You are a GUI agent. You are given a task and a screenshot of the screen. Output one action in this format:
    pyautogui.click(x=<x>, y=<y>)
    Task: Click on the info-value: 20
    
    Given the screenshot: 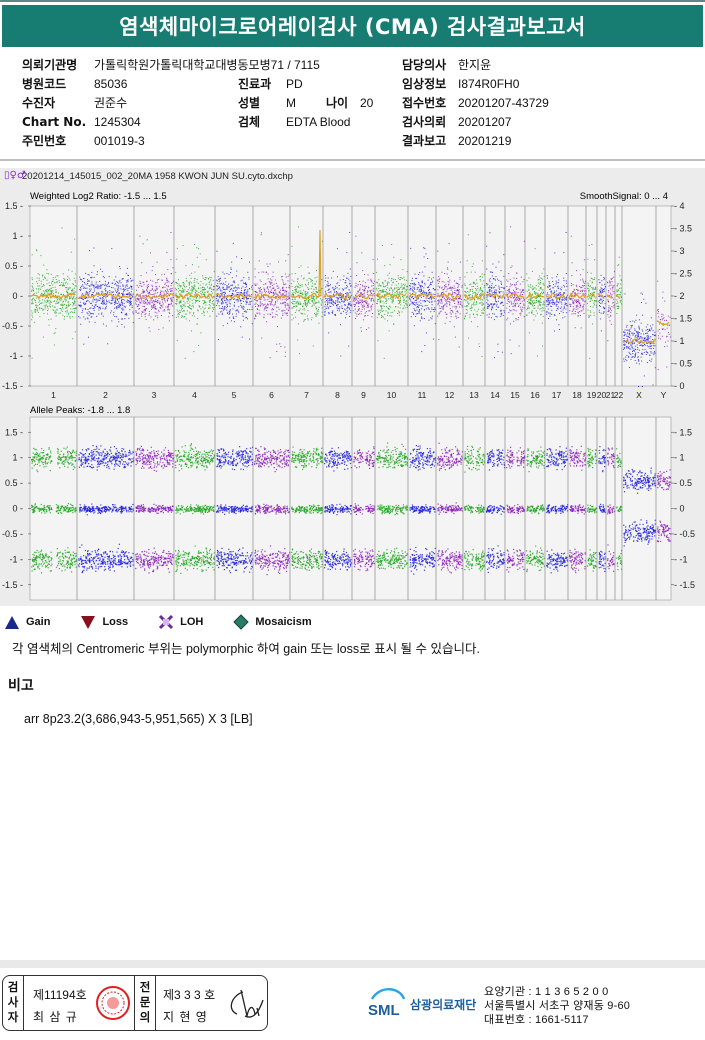 What is the action you would take?
    pyautogui.click(x=367, y=103)
    